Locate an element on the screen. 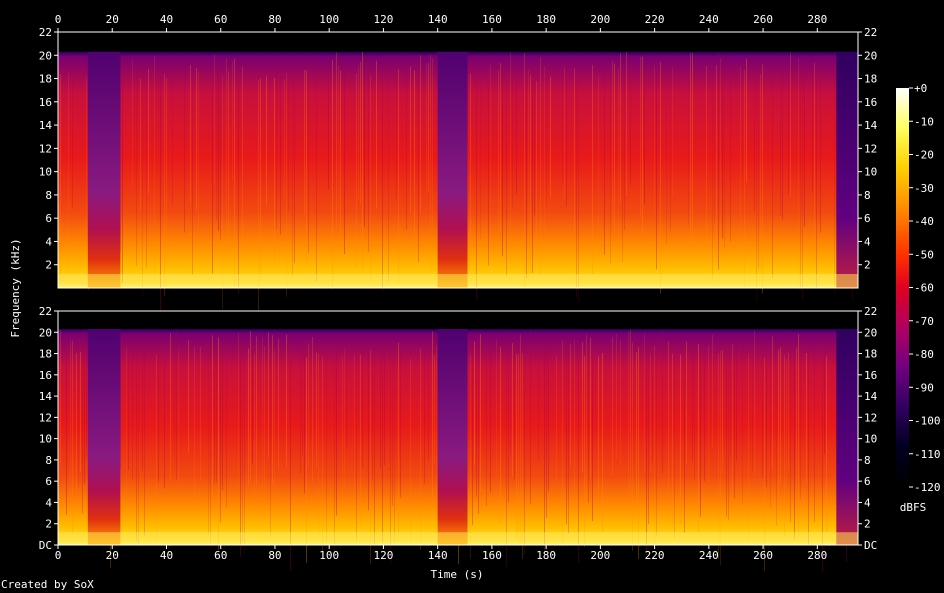 The width and height of the screenshot is (944, 593). x-tick-label: 140 is located at coordinates (438, 19).